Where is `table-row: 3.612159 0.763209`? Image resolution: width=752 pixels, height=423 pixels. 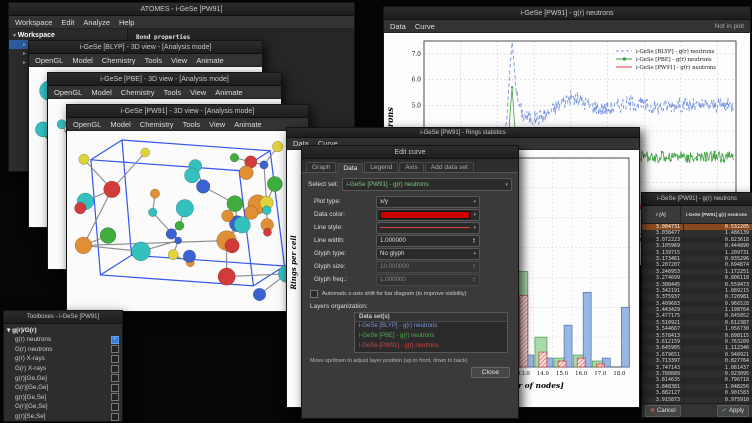 table-row: 3.612159 0.763209 is located at coordinates (697, 342).